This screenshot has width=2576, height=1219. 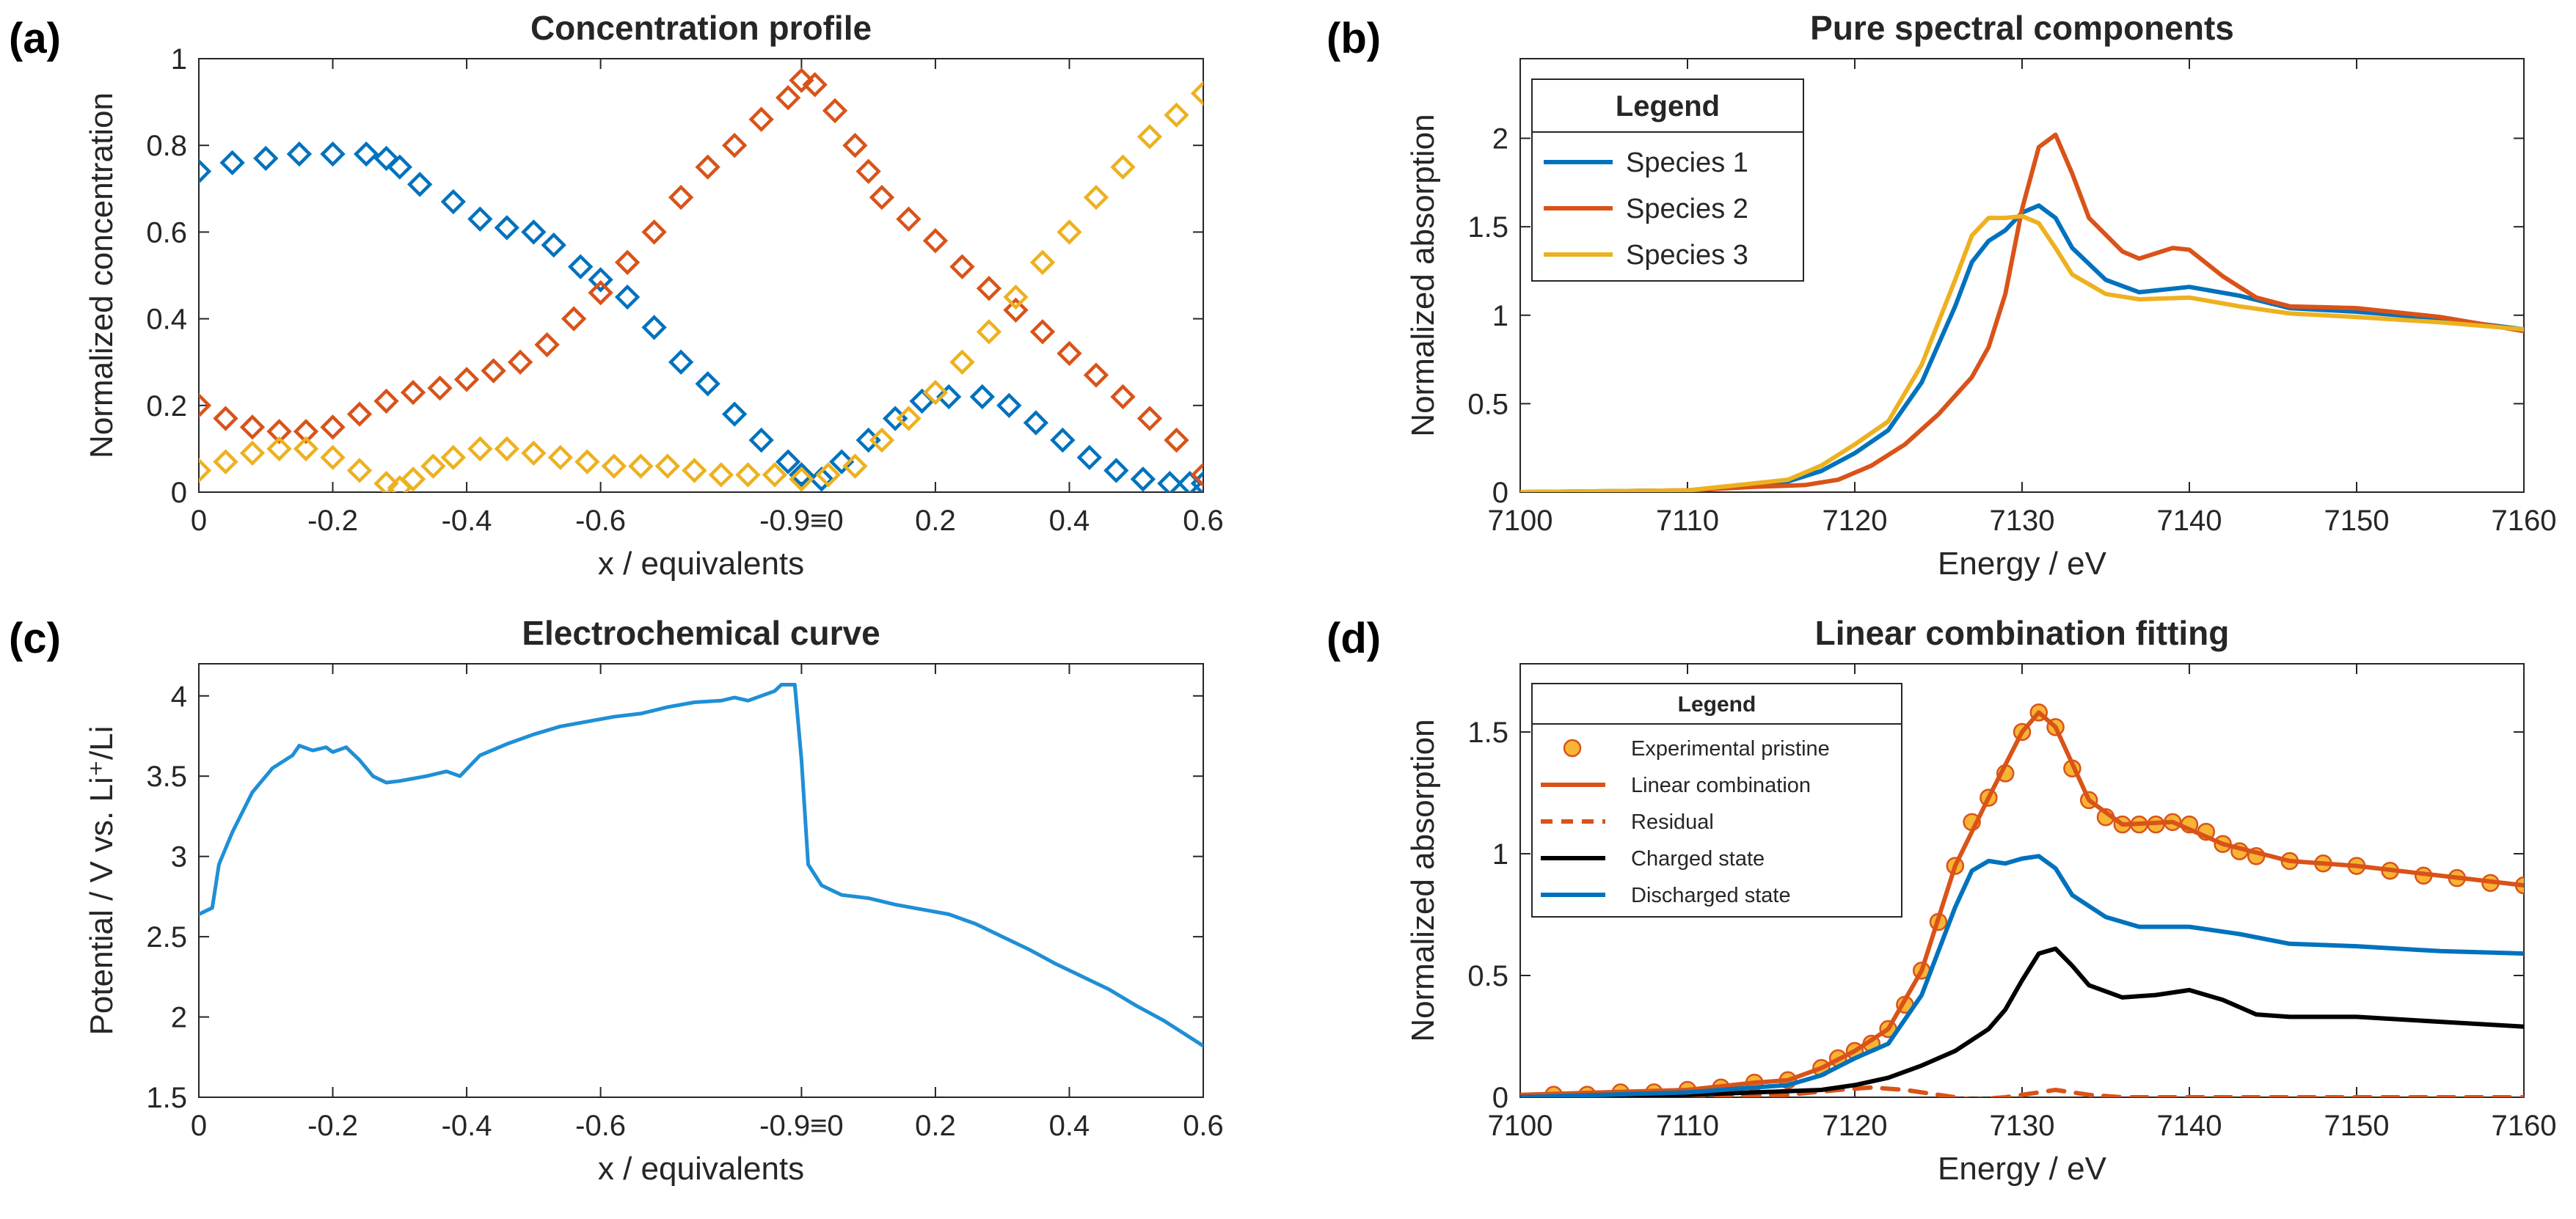 I want to click on legend-entry: Species 2, so click(x=1687, y=209).